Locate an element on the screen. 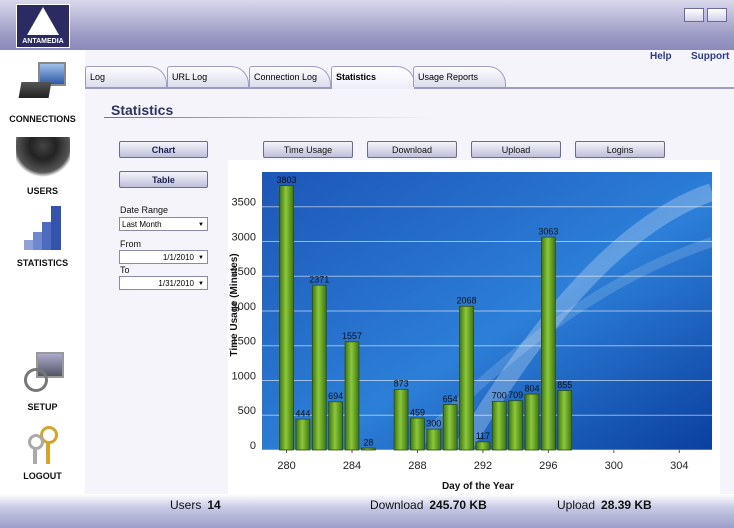  metric-button: Upload is located at coordinates (516, 149).